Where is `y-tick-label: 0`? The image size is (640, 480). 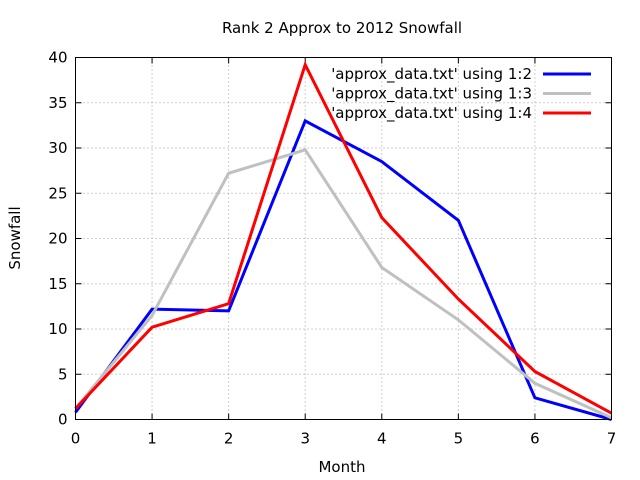
y-tick-label: 0 is located at coordinates (63, 420).